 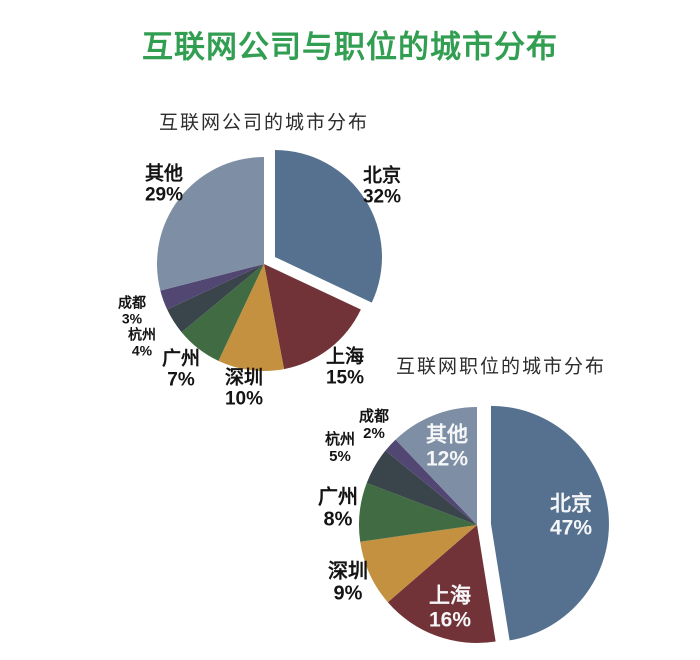 I want to click on pie2-label-beijing-pct: 47%, so click(x=571, y=527).